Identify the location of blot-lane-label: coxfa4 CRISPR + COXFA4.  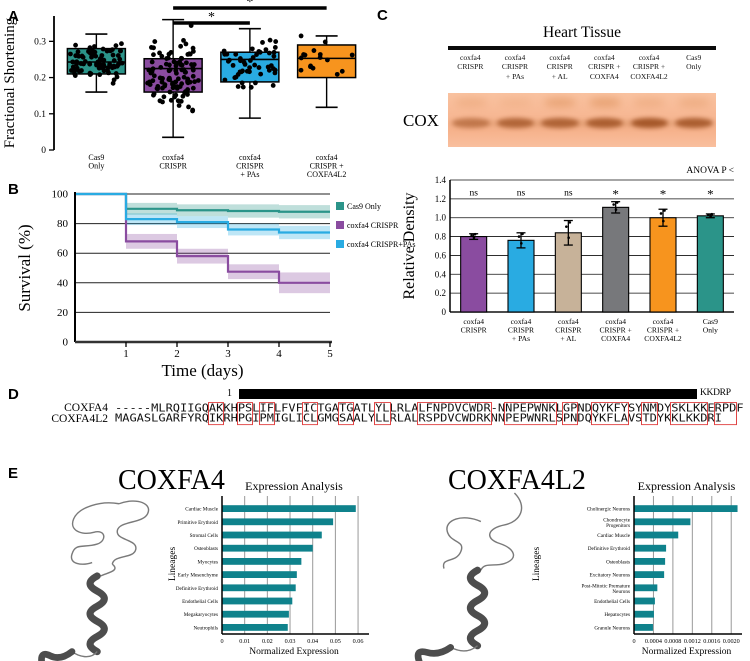
(604, 67).